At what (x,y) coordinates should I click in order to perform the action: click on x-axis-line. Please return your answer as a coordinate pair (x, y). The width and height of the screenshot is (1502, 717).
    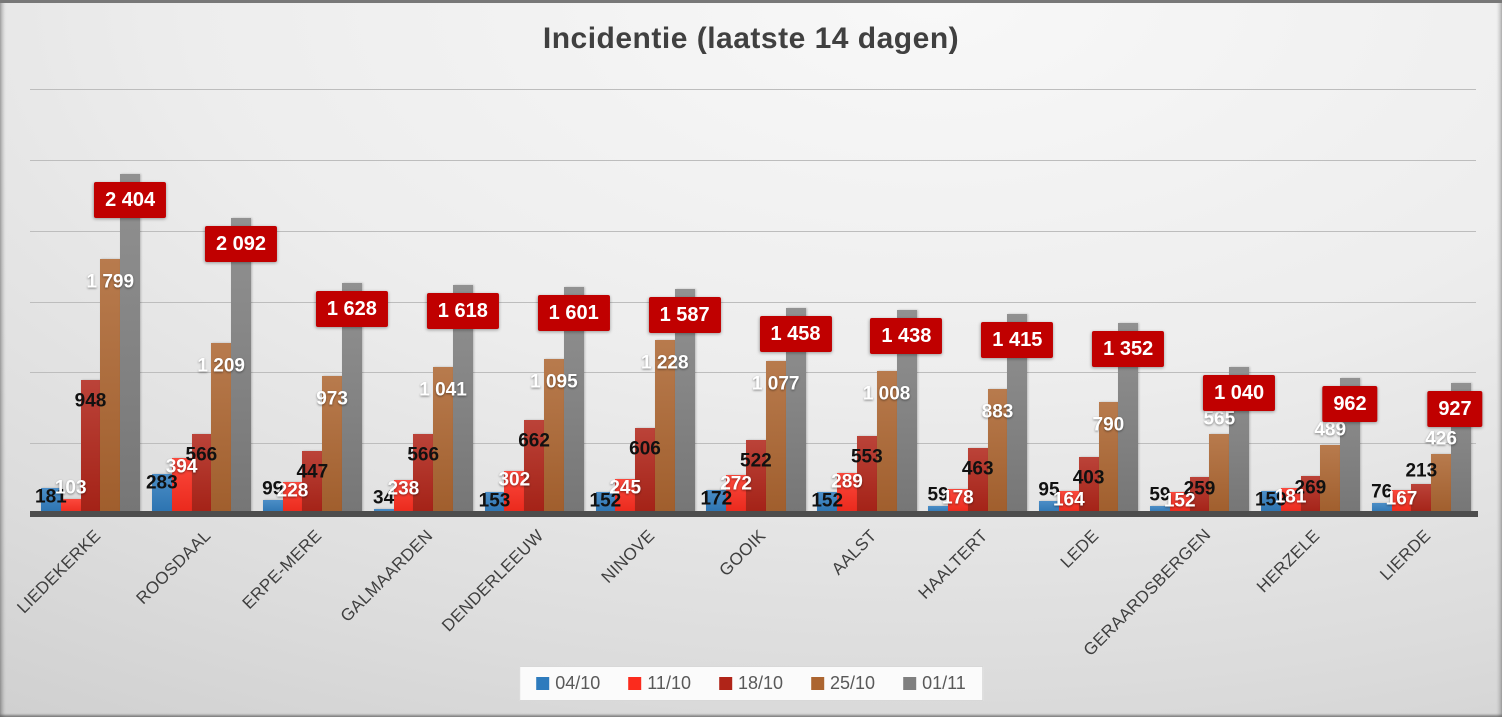
    Looking at the image, I should click on (754, 514).